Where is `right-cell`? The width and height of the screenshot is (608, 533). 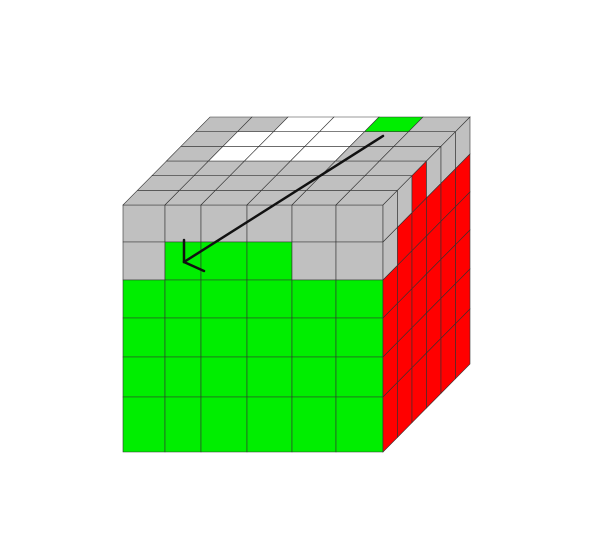 right-cell is located at coordinates (463, 344).